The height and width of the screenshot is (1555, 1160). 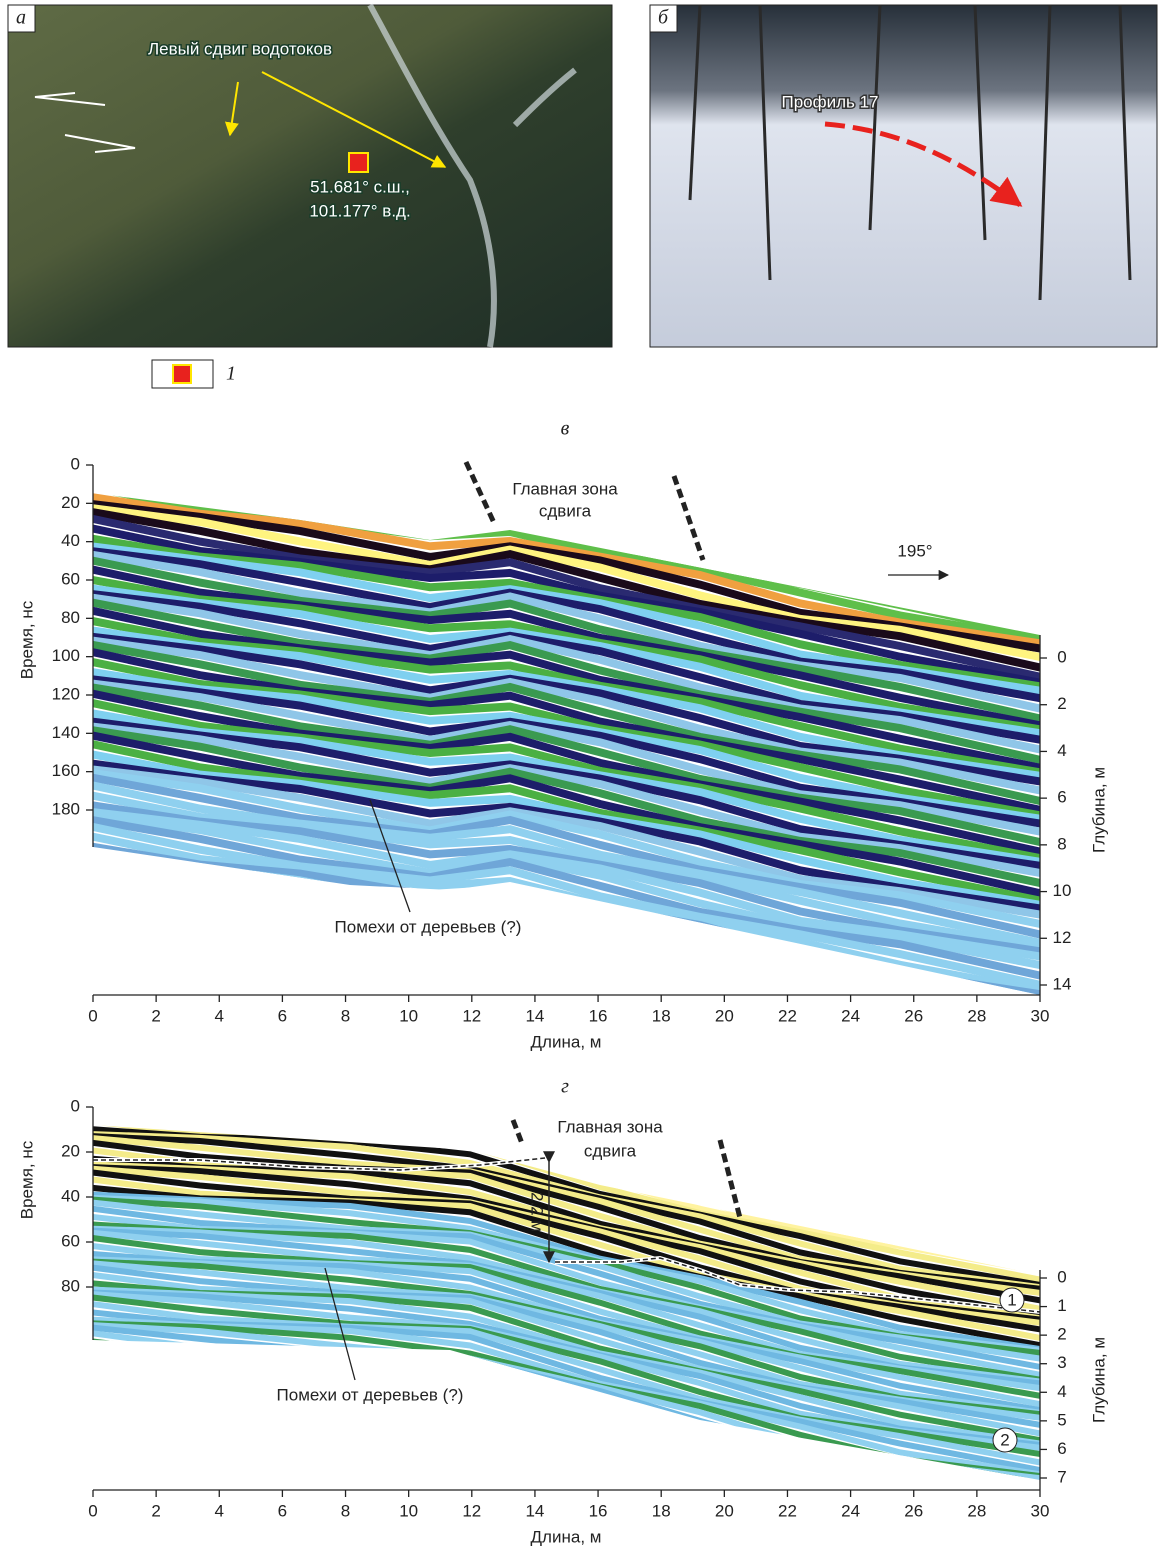 What do you see at coordinates (913, 1510) in the screenshot?
I see `x-tick-label: 26` at bounding box center [913, 1510].